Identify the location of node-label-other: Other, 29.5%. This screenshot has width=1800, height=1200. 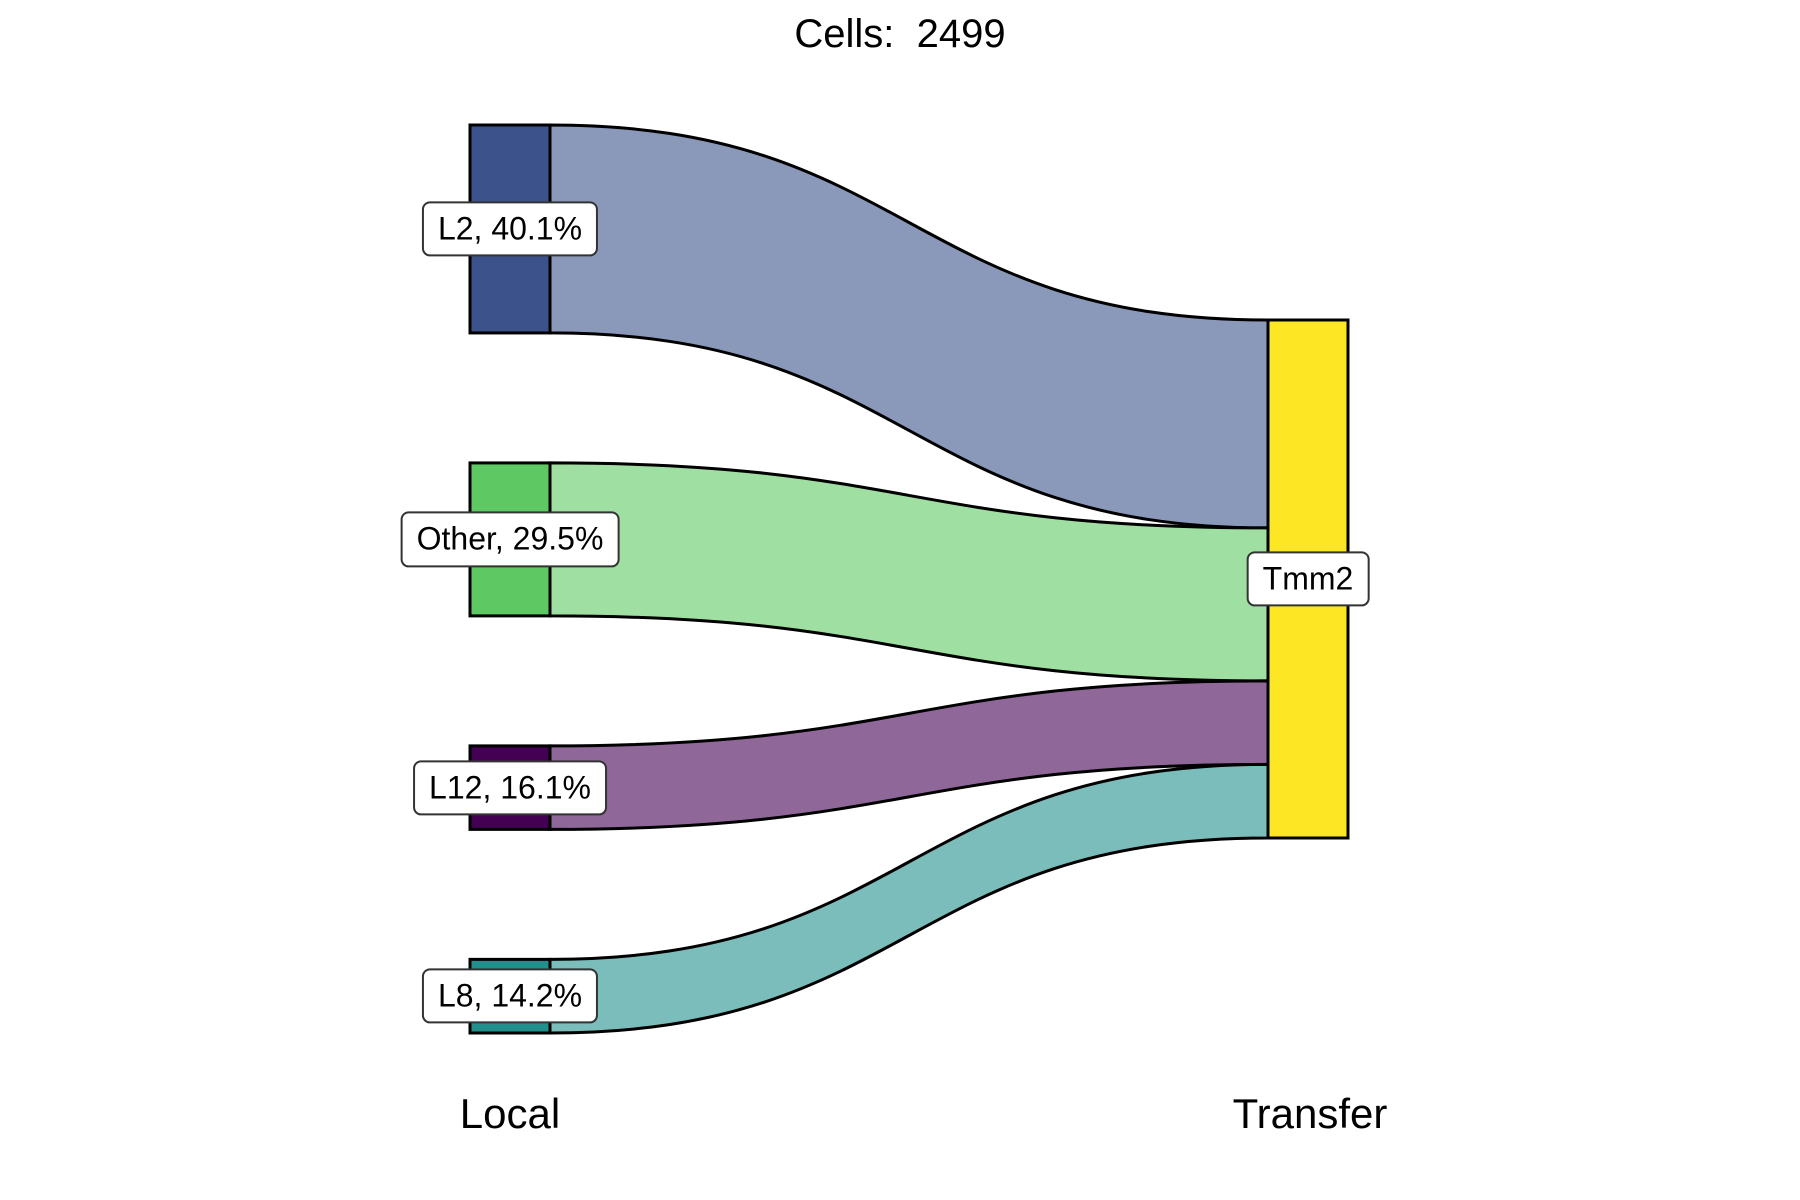
(510, 539).